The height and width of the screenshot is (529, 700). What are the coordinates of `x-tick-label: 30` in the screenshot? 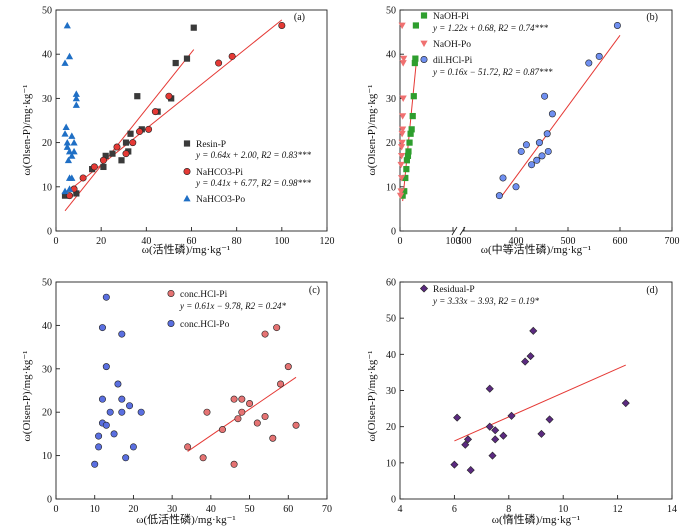 It's located at (172, 509).